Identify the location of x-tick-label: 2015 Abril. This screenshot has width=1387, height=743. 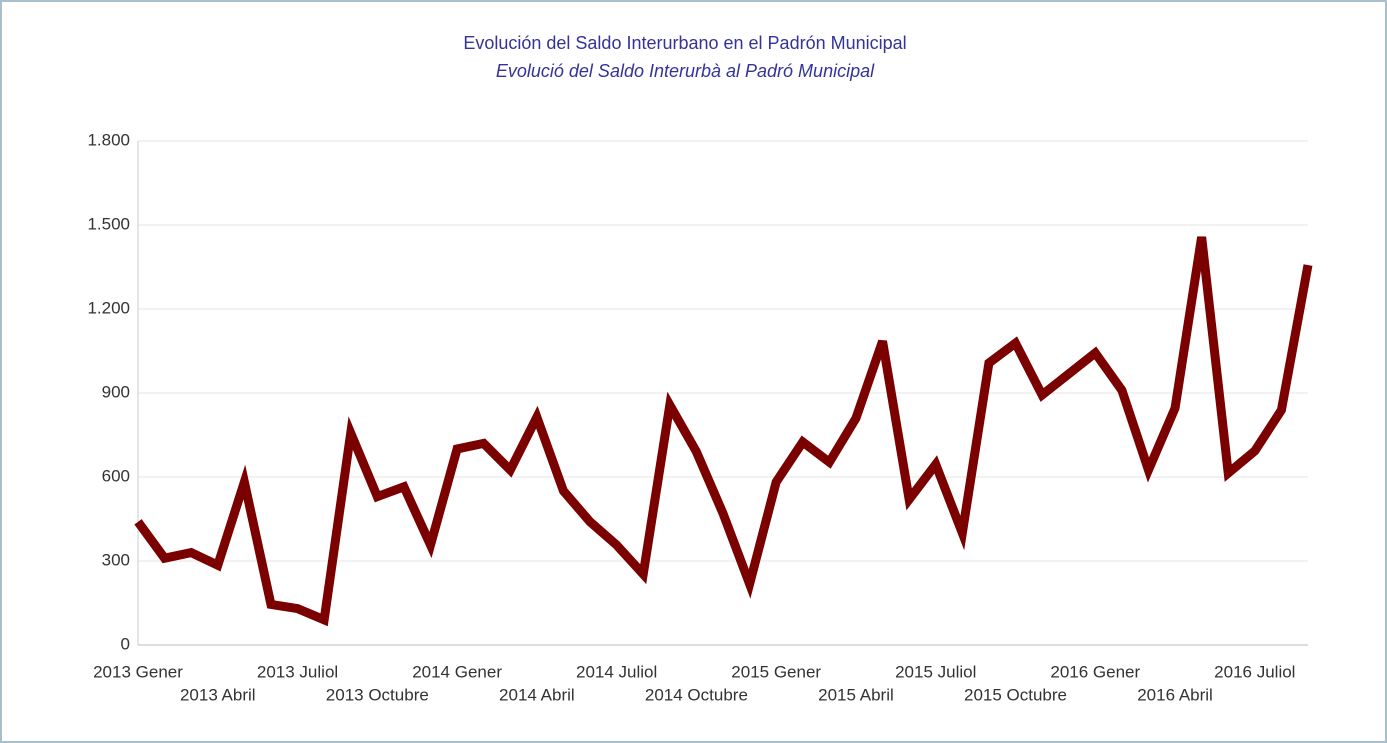
(856, 694).